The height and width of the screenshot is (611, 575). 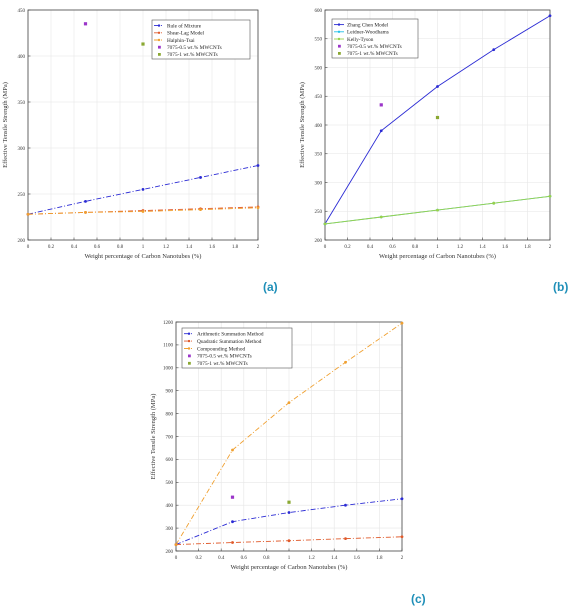 What do you see at coordinates (527, 247) in the screenshot?
I see `chart-b-x-tick-label: 1.8` at bounding box center [527, 247].